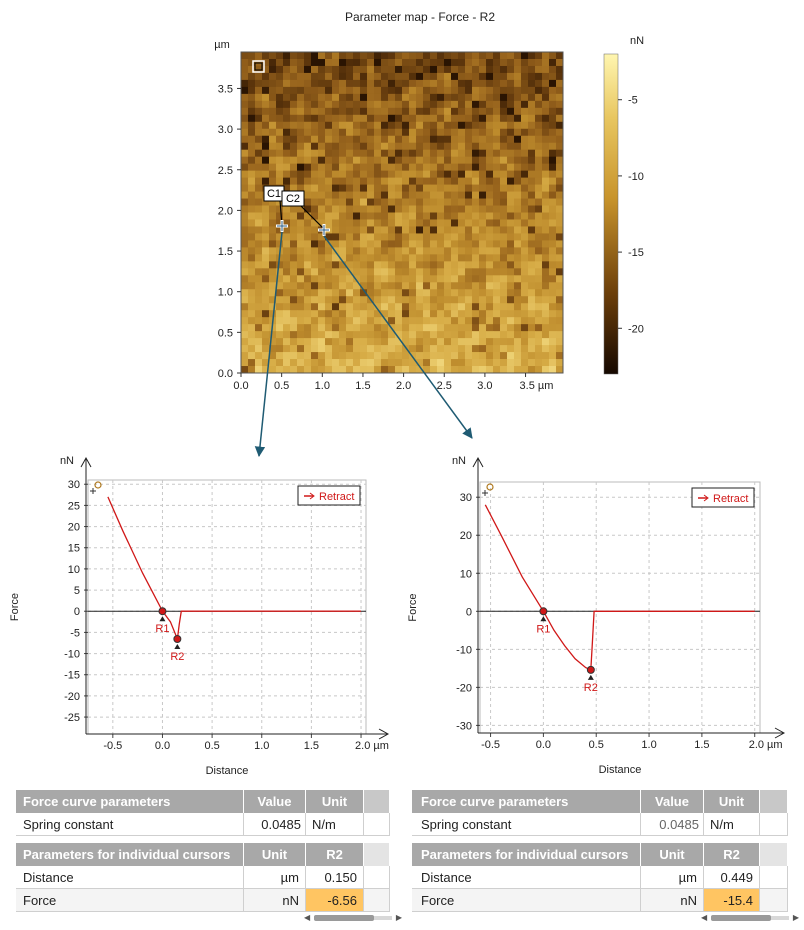 The height and width of the screenshot is (930, 804). What do you see at coordinates (258, 66) in the screenshot?
I see `map-corner-marker` at bounding box center [258, 66].